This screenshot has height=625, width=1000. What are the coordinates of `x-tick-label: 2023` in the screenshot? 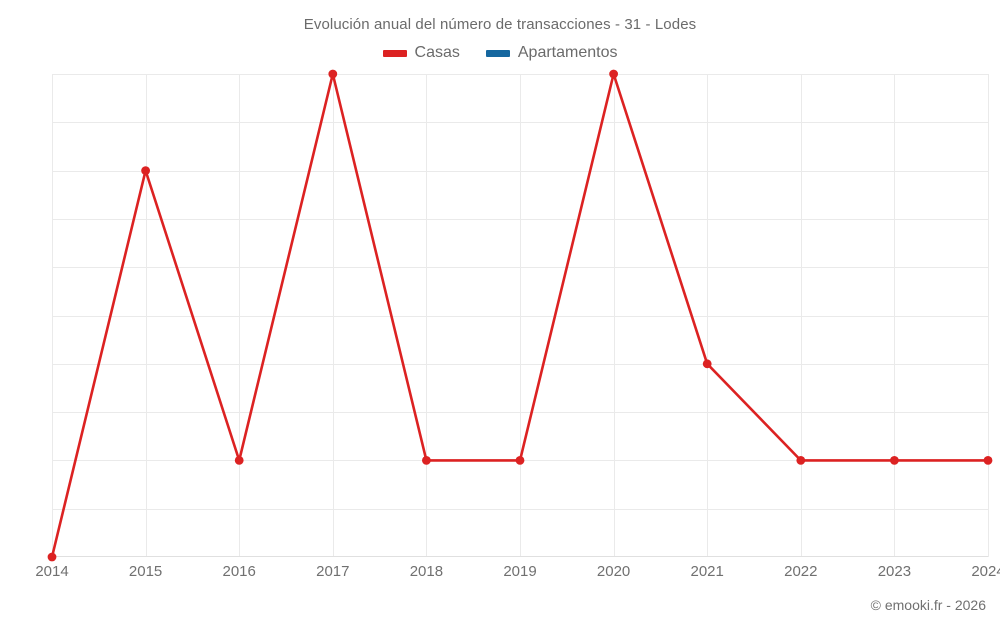 It's located at (894, 571).